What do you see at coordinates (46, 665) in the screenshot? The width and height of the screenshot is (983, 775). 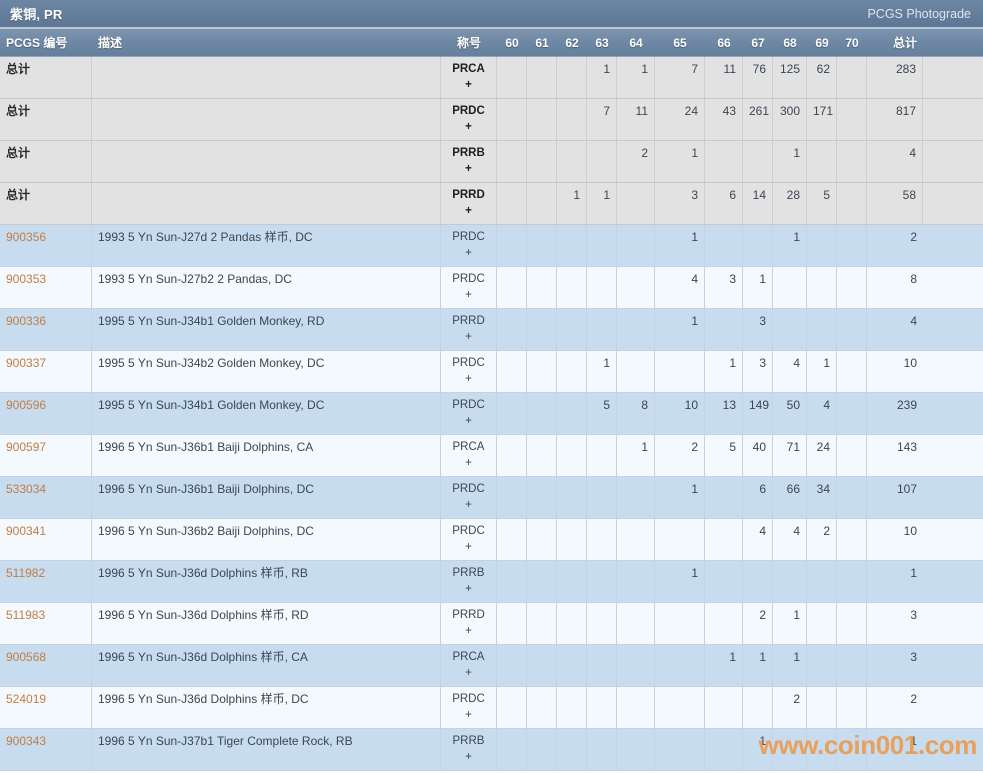 I see `pcgs-number-link: 900568` at bounding box center [46, 665].